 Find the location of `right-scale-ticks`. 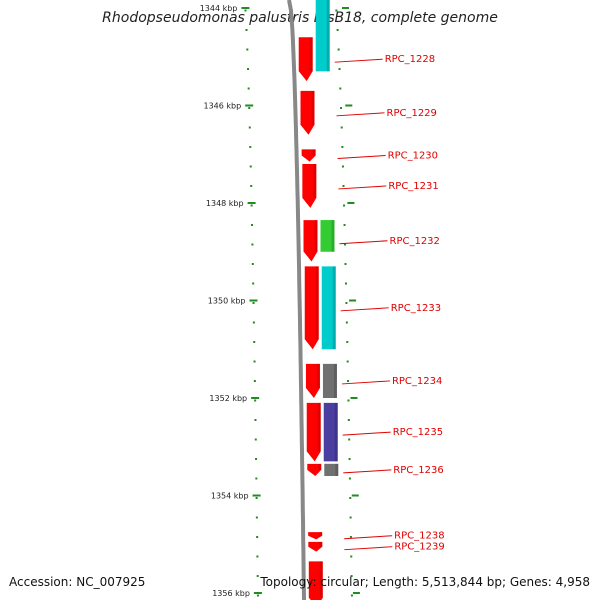

right-scale-ticks is located at coordinates (344, 303).